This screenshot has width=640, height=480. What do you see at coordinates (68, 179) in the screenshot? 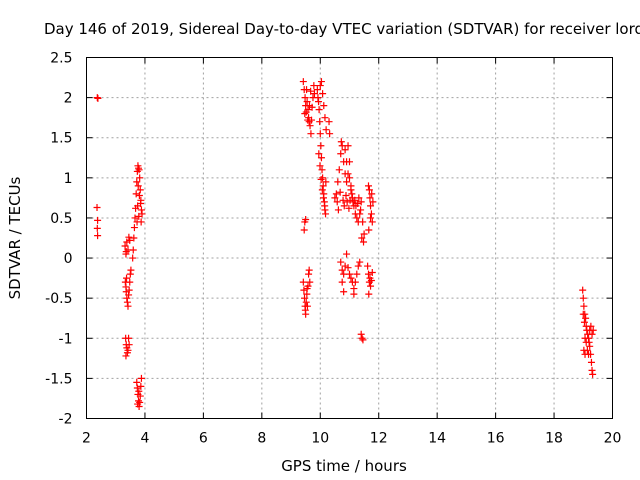
I see `y-tick-label: 1` at bounding box center [68, 179].